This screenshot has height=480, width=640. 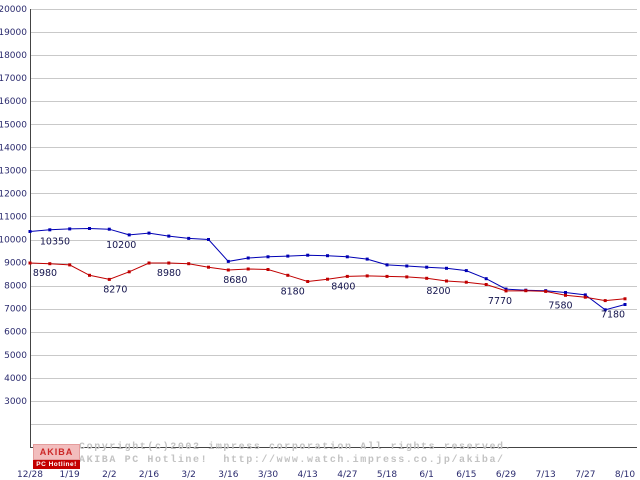 What do you see at coordinates (15, 379) in the screenshot?
I see `y-axis-label: 4000` at bounding box center [15, 379].